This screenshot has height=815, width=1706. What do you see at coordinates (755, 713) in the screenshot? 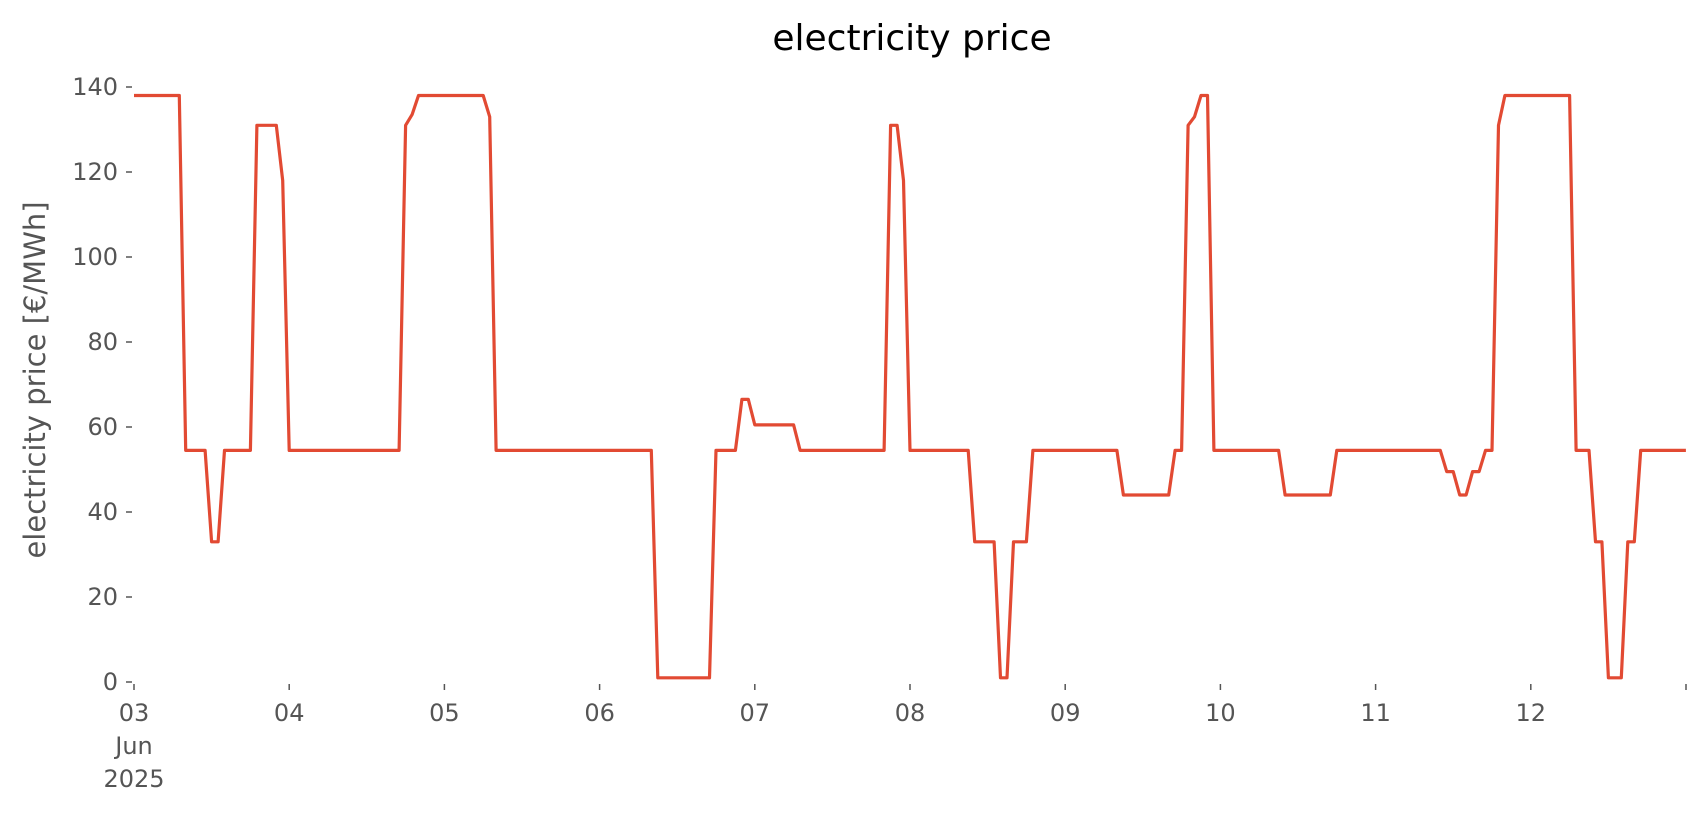
I see `x-tick-label: 07` at bounding box center [755, 713].